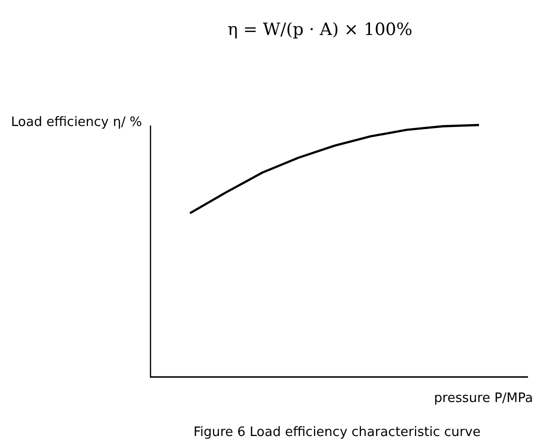 The height and width of the screenshot is (444, 540). I want to click on text: η = W/(p · A) × 100%, so click(320, 30).